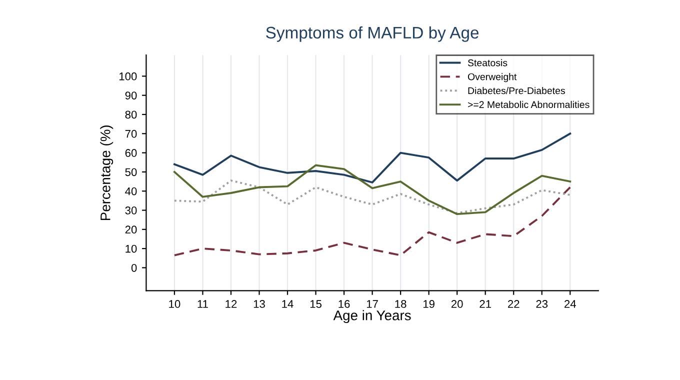 This screenshot has width=680, height=380. Describe the element at coordinates (372, 304) in the screenshot. I see `x-tick-label: 17` at that location.